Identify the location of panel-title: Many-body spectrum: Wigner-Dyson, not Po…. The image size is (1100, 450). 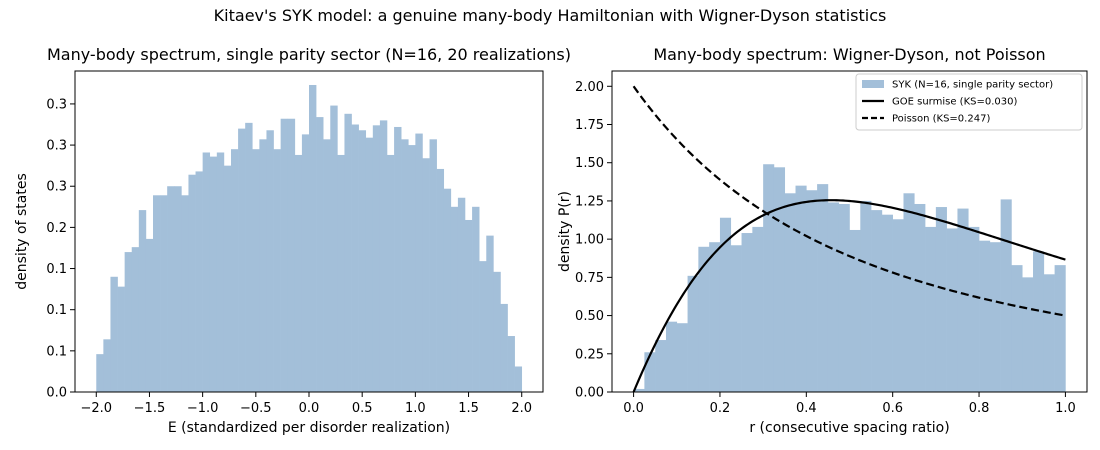
(849, 54).